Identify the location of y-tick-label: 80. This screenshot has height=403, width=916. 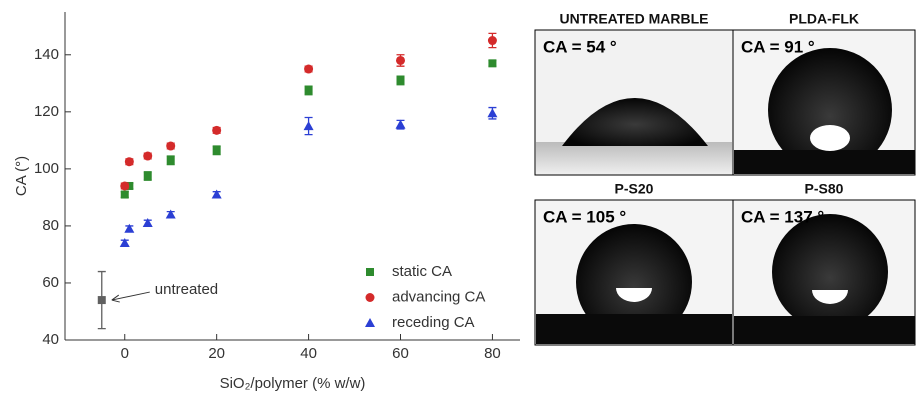
(50, 225).